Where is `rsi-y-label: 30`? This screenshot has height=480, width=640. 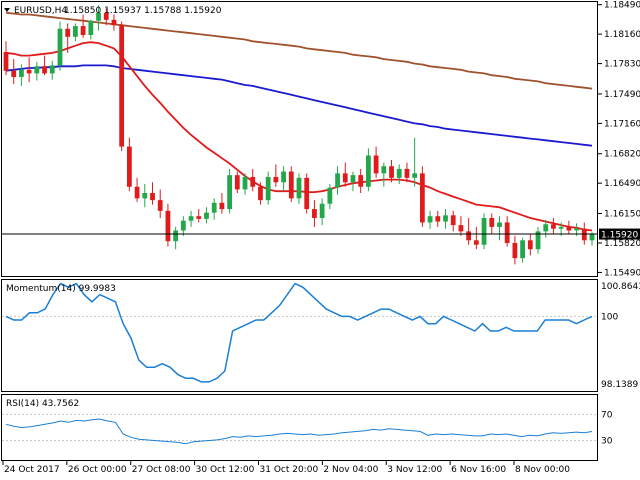
rsi-y-label: 30 is located at coordinates (607, 442).